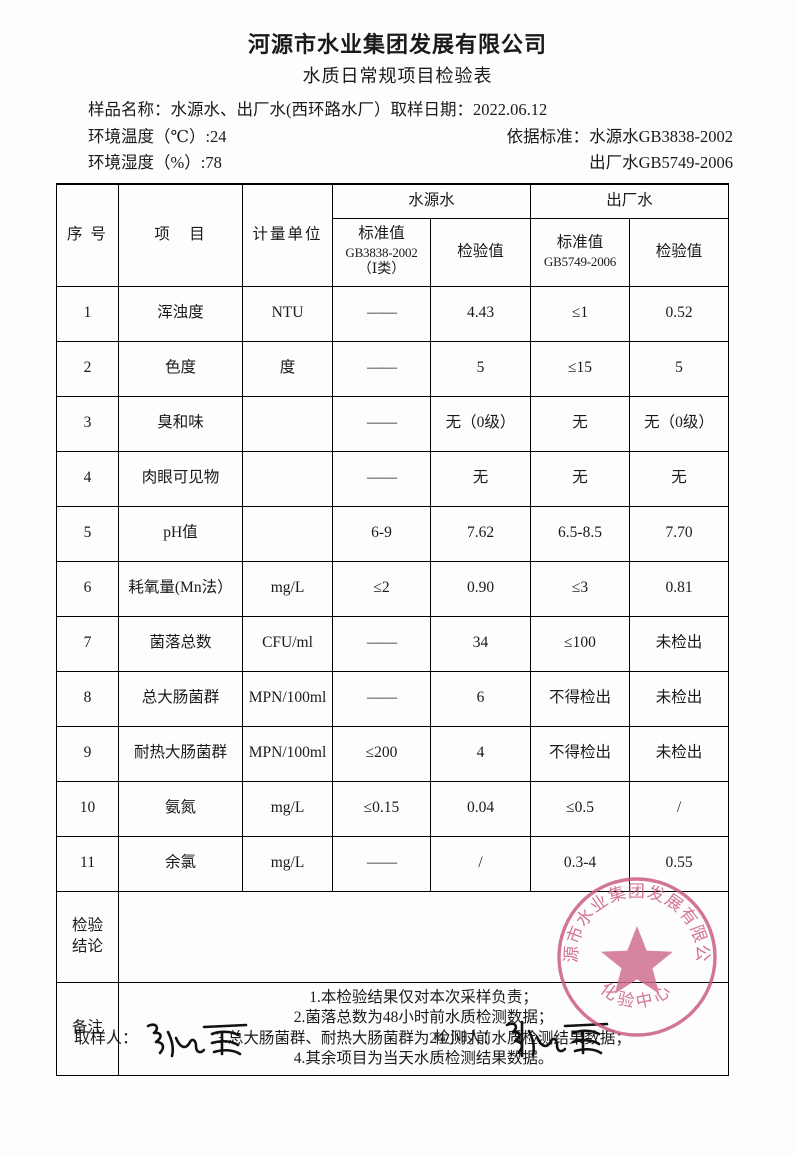 The image size is (795, 1156). I want to click on table-row: 1 浑浊度 NTU —— 4.43 ≤1 0.52, so click(393, 313).